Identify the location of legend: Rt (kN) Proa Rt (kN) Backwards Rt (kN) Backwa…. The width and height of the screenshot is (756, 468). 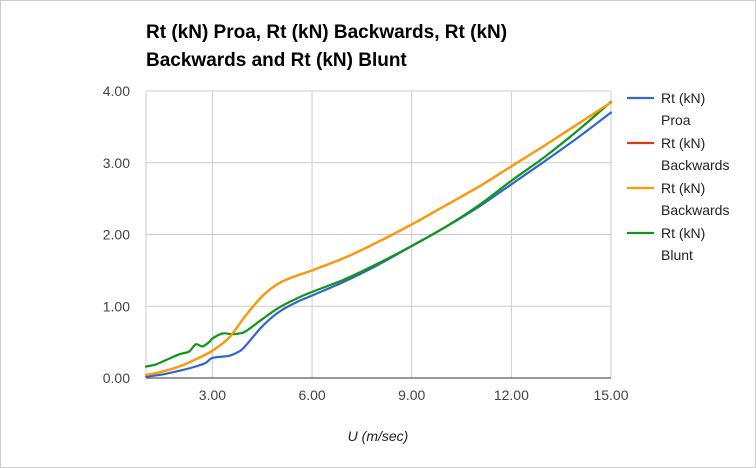
(678, 176).